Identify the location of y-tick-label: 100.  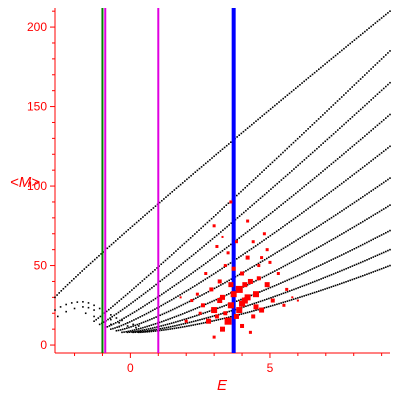
(37, 186).